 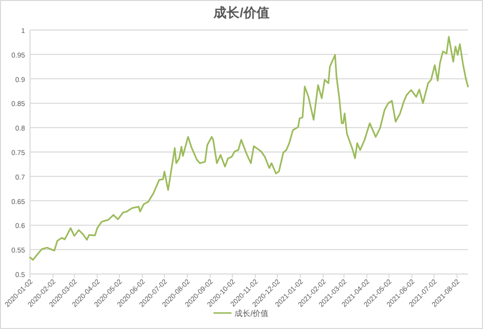 What do you see at coordinates (241, 12) in the screenshot?
I see `chart-title: 成长/价值` at bounding box center [241, 12].